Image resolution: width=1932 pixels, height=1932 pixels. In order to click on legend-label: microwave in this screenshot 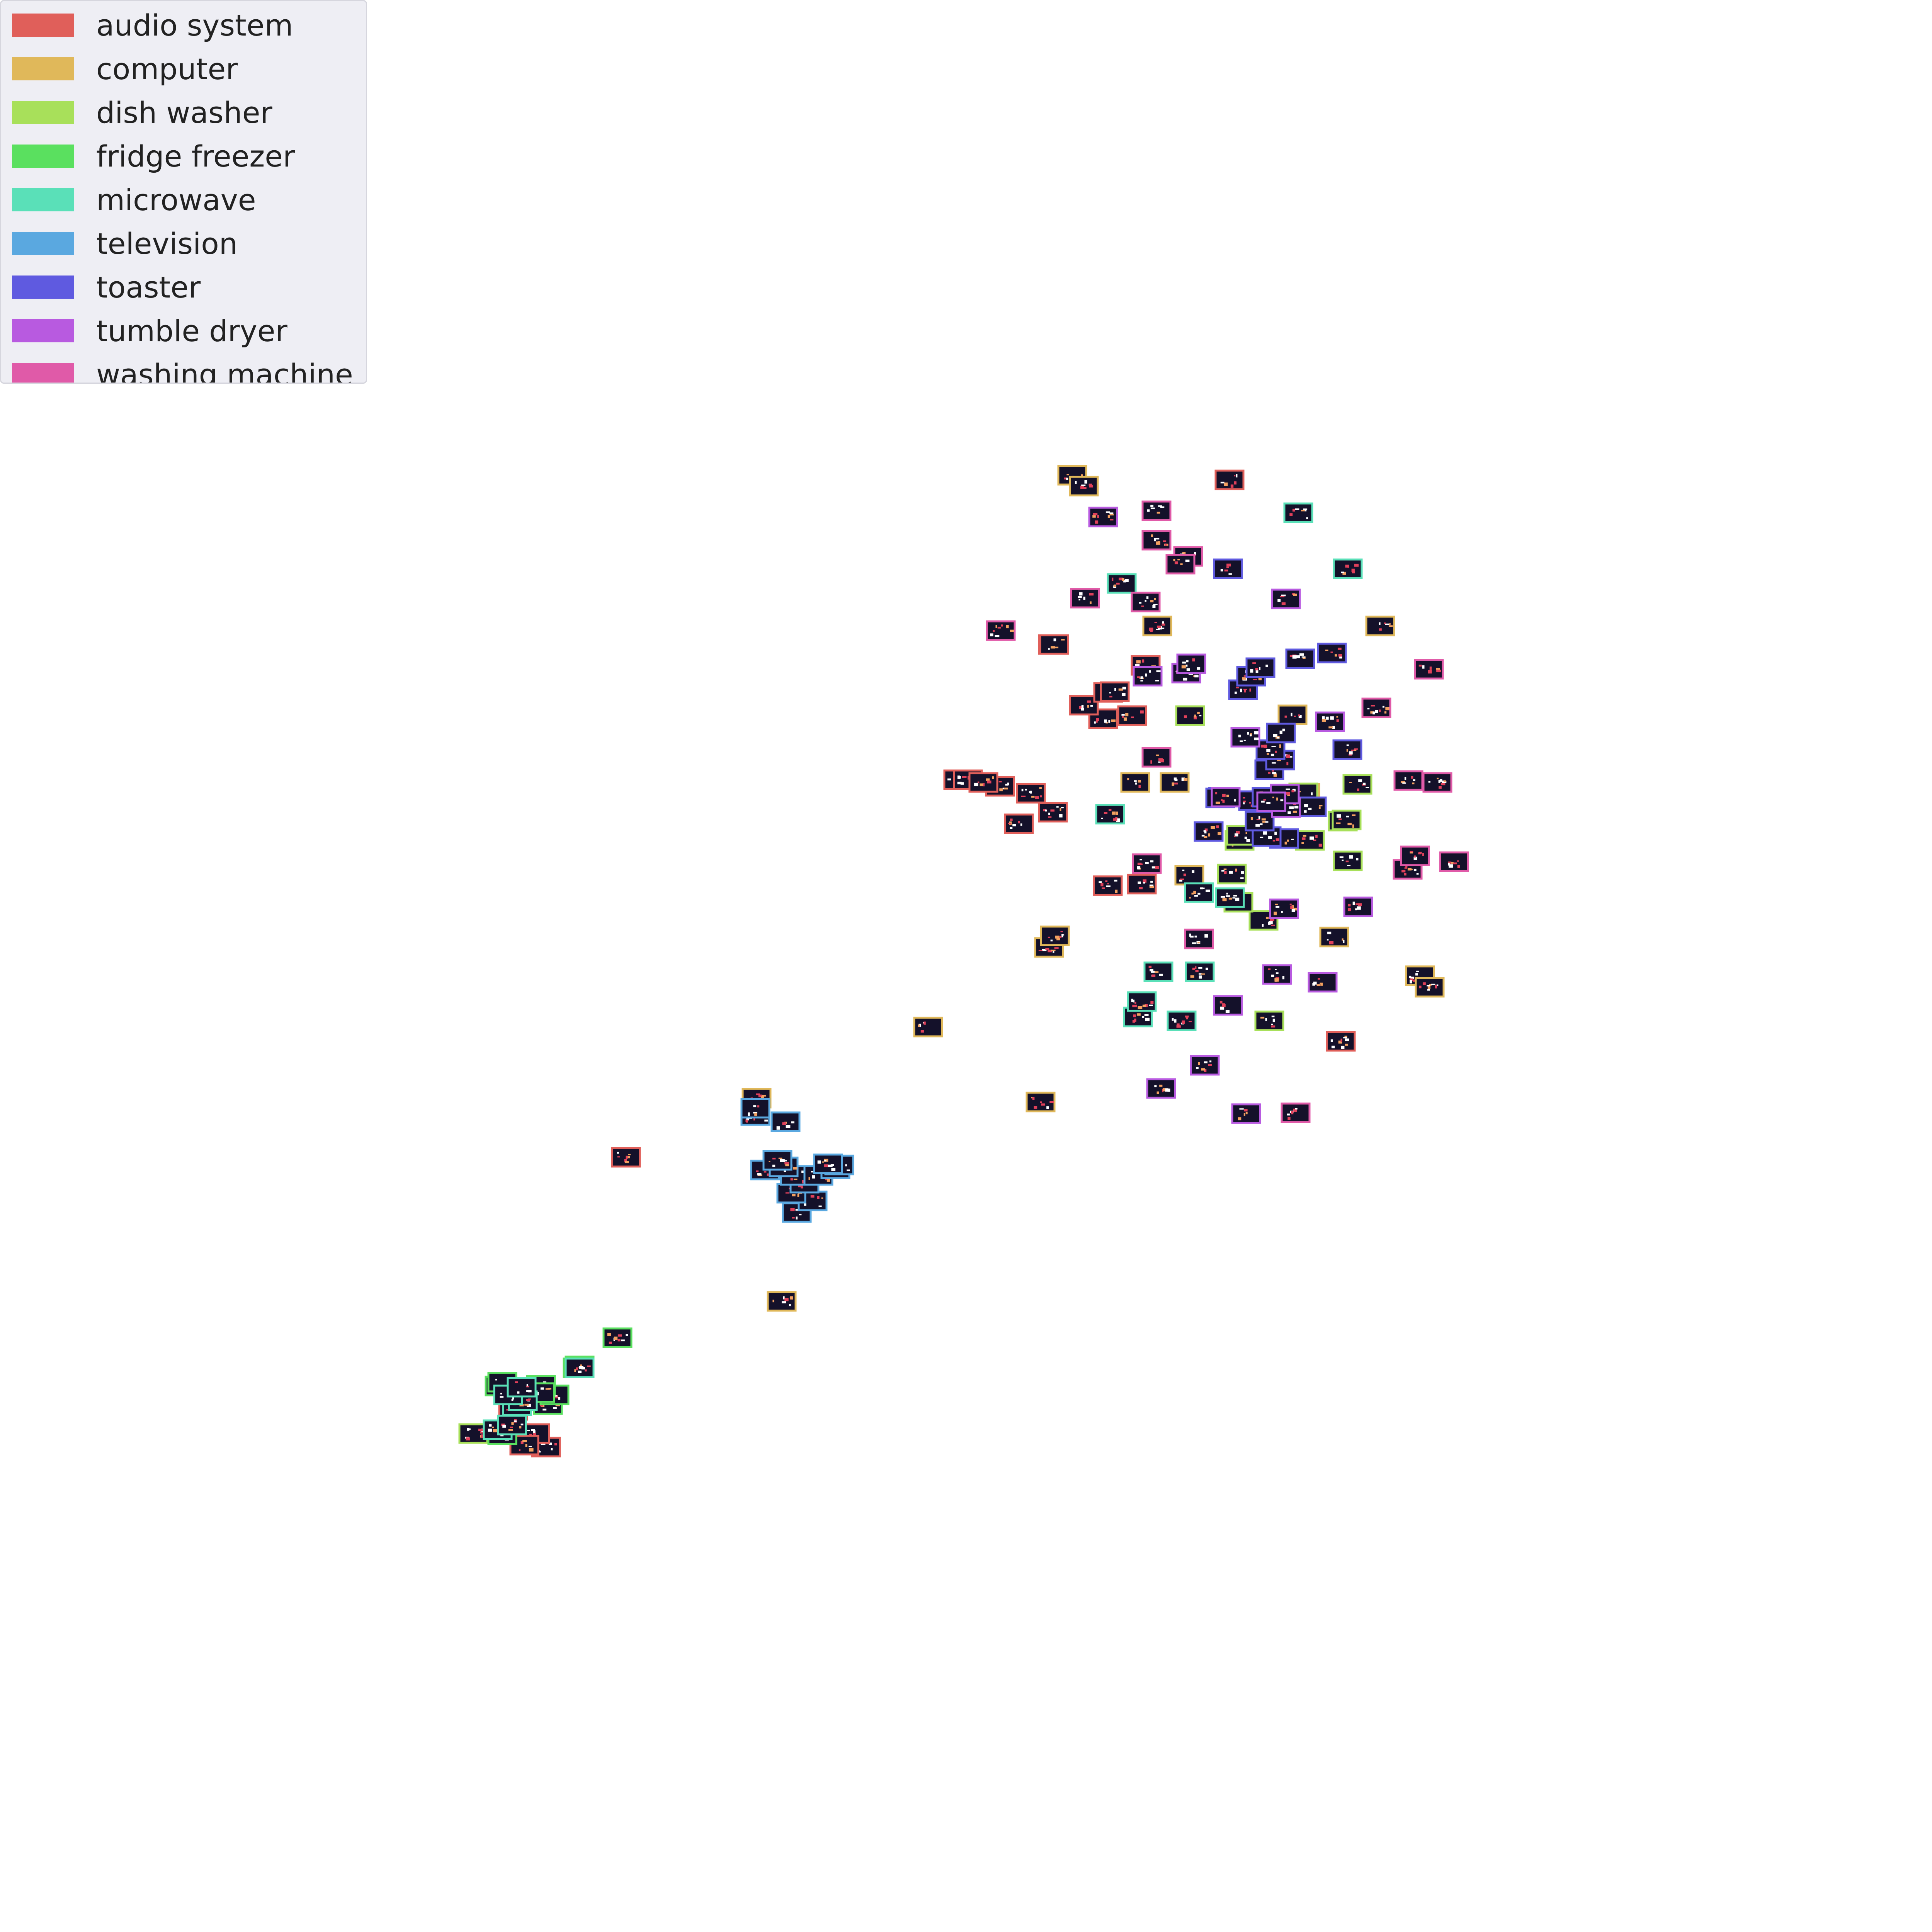, I will do `click(176, 200)`.